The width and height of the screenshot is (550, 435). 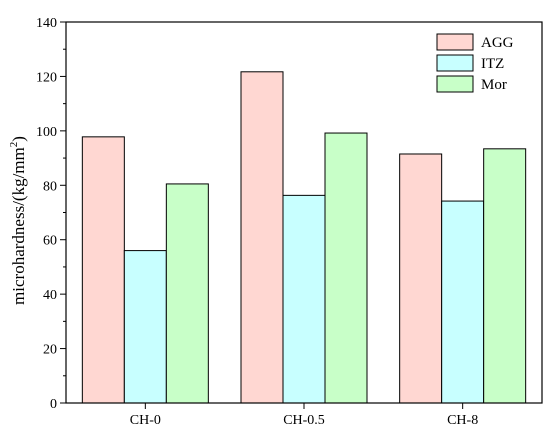 I want to click on legend-label-agg: AGG, so click(x=497, y=43).